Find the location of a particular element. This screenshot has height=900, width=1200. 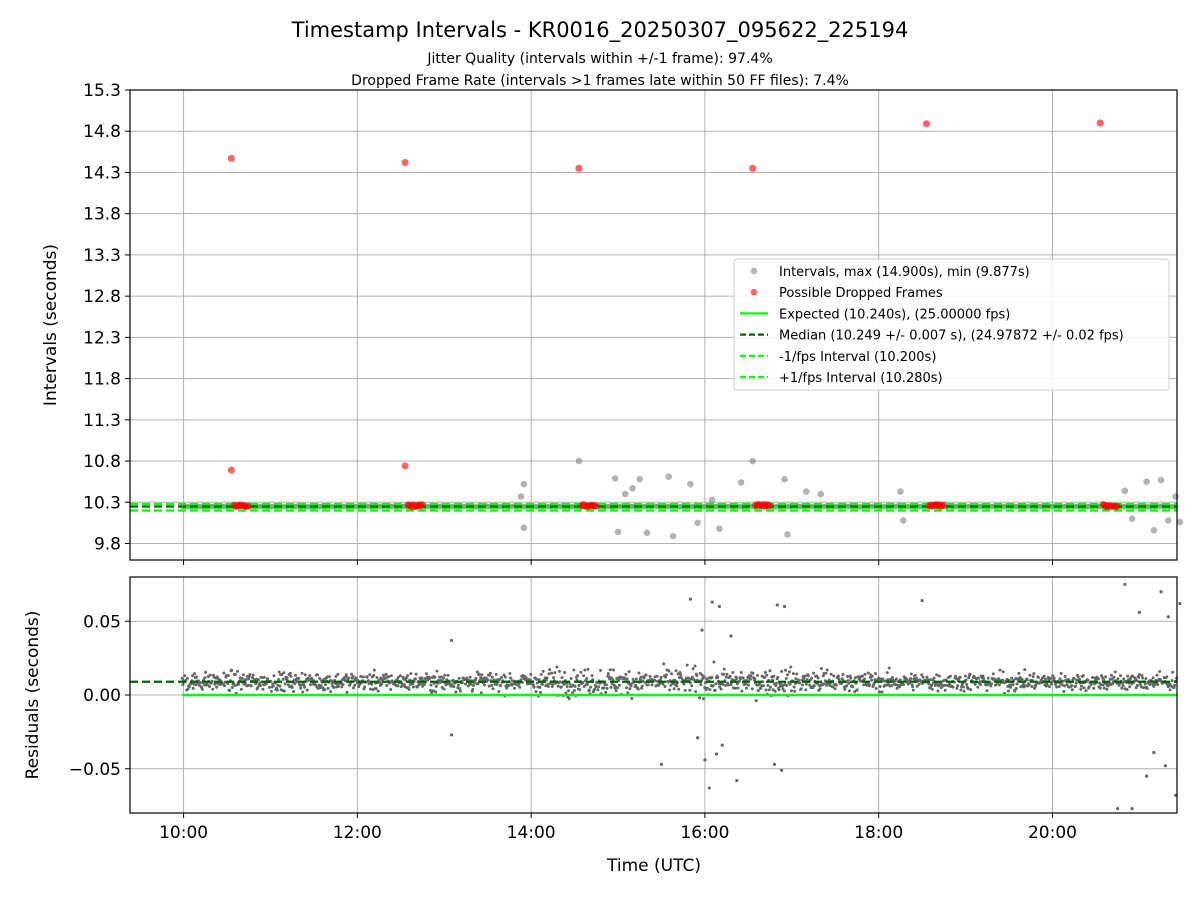

x-tick-label: 18:00 is located at coordinates (878, 833).